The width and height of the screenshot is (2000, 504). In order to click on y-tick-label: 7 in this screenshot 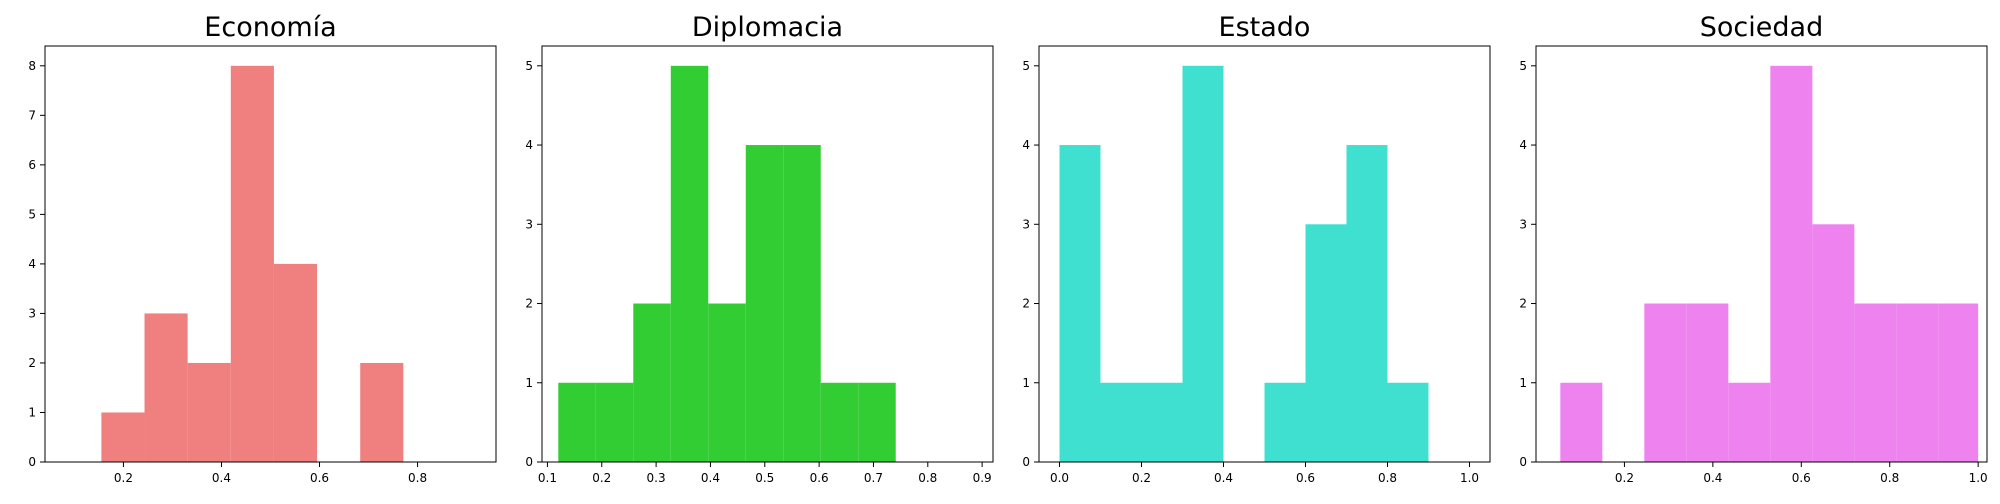, I will do `click(32, 115)`.